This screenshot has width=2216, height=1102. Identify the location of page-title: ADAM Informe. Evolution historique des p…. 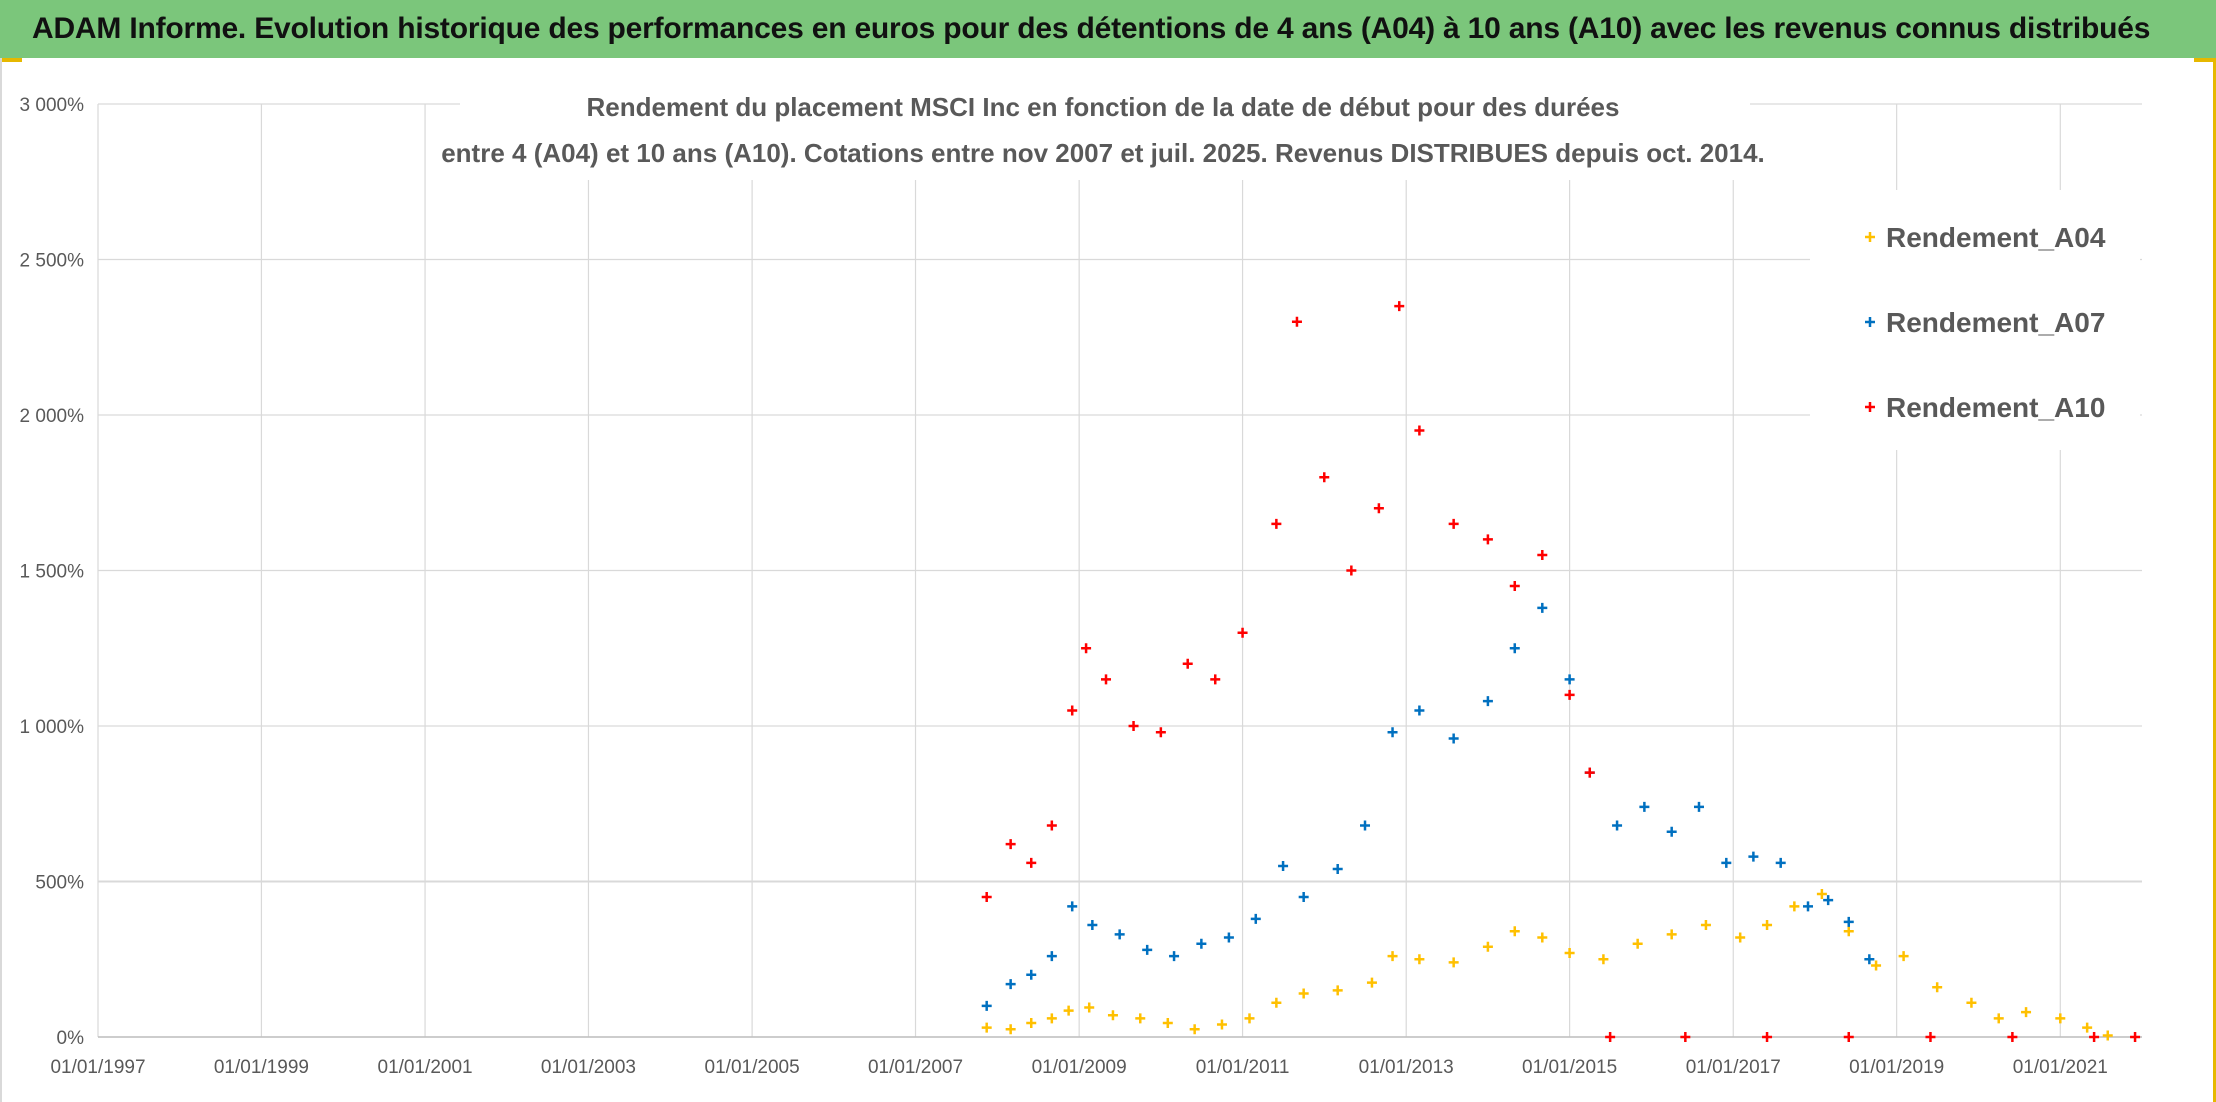
(1091, 28).